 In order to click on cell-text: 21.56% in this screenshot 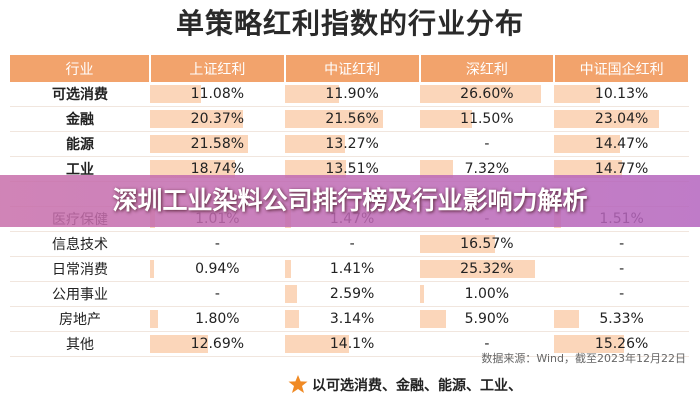, I will do `click(352, 119)`.